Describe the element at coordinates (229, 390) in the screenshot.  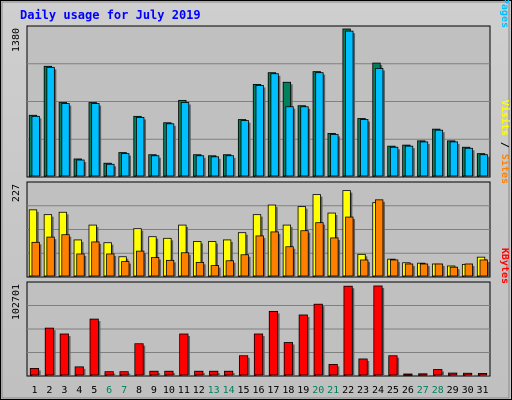
I see `x-tick-label: 14` at that location.